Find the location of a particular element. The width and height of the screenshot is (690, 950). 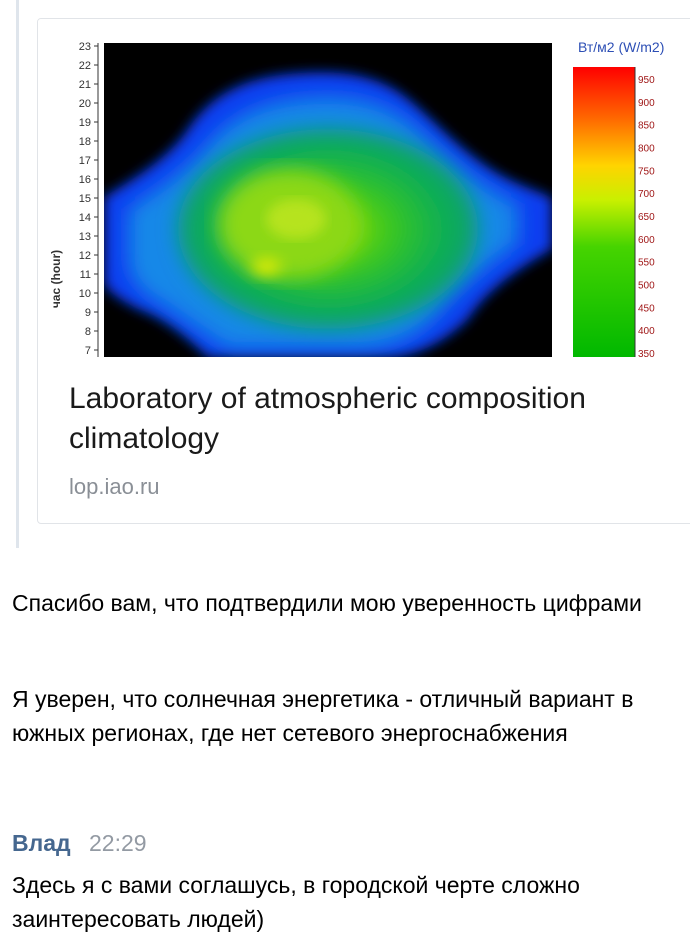

legend-tick-label: 450 is located at coordinates (646, 308).